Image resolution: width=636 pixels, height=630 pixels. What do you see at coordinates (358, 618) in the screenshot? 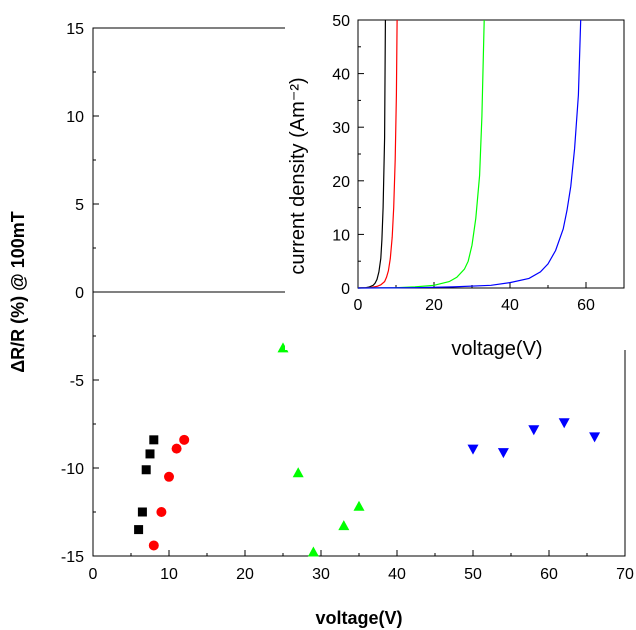
I see `main-x-axis-label: voltage(V)` at bounding box center [358, 618].